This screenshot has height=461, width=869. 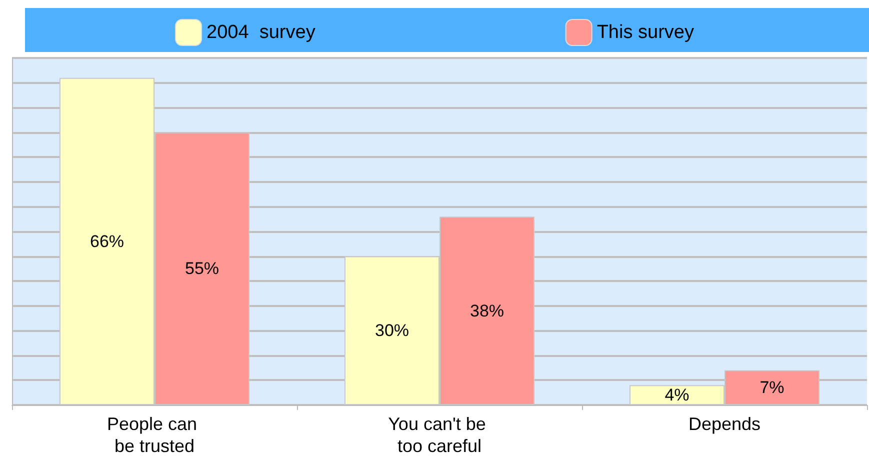 What do you see at coordinates (261, 32) in the screenshot?
I see `legend-label: 2004 survey` at bounding box center [261, 32].